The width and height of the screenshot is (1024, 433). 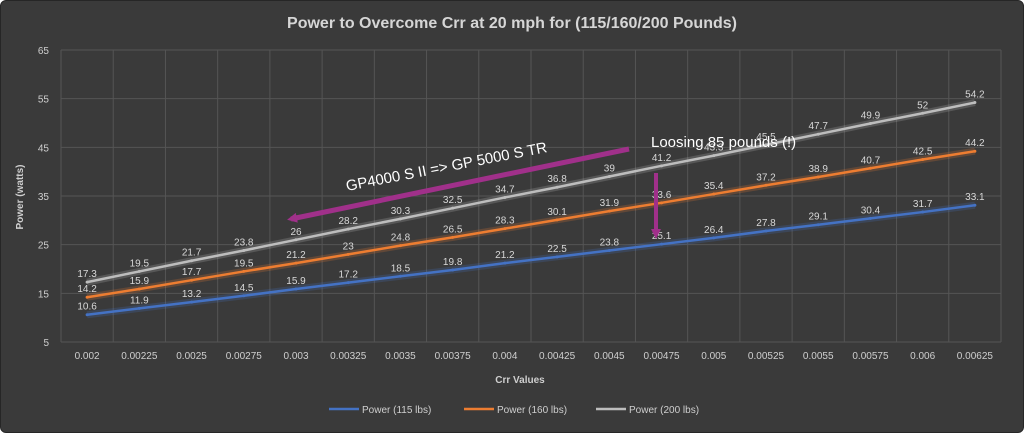 I want to click on data-label: 17.7, so click(x=192, y=272).